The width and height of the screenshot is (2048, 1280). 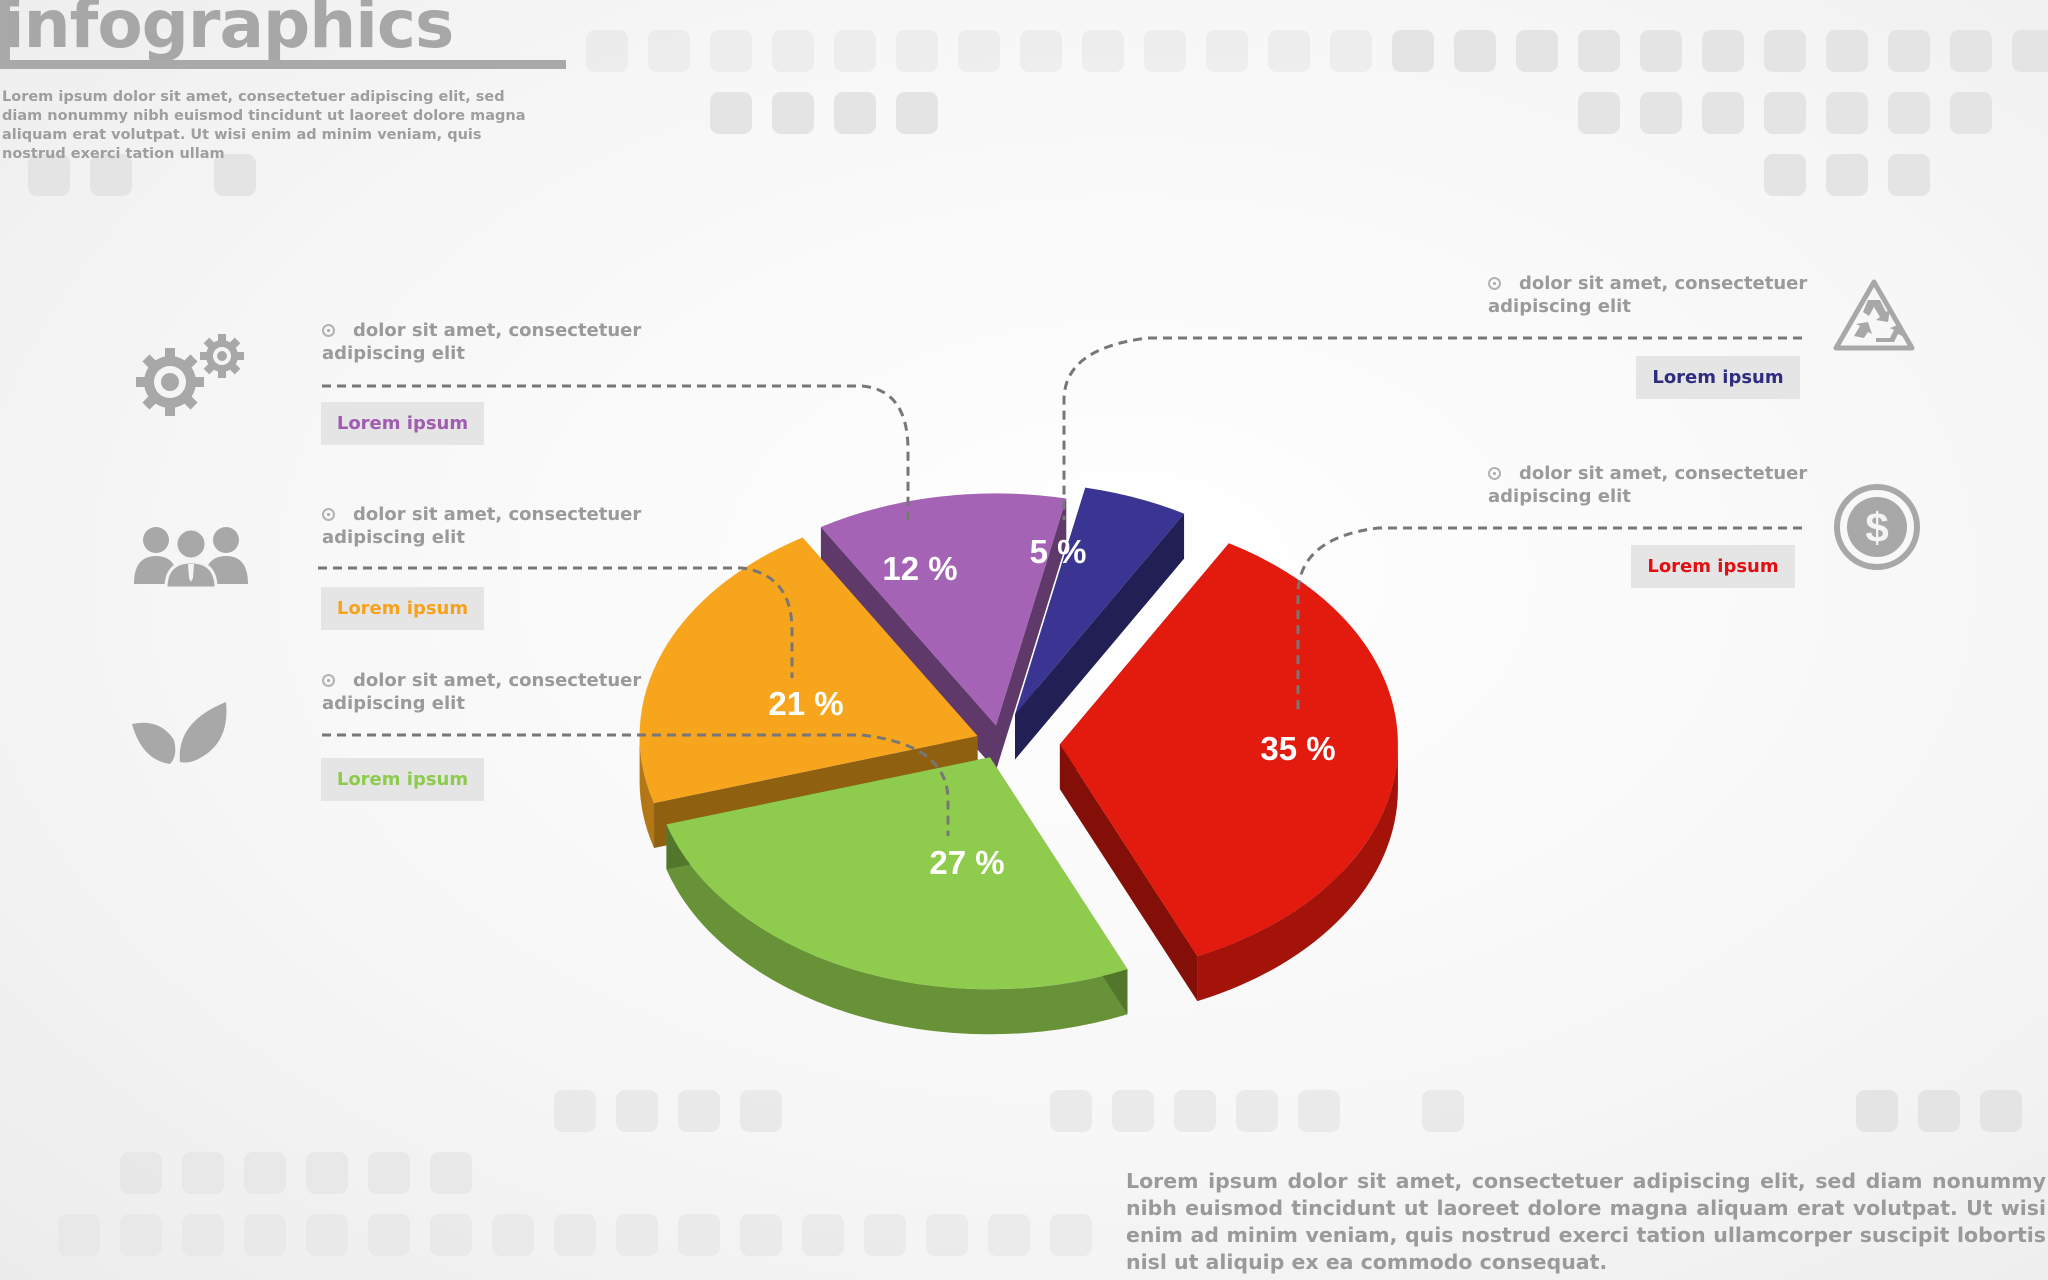 I want to click on leader-line-purple, so click(x=616, y=454).